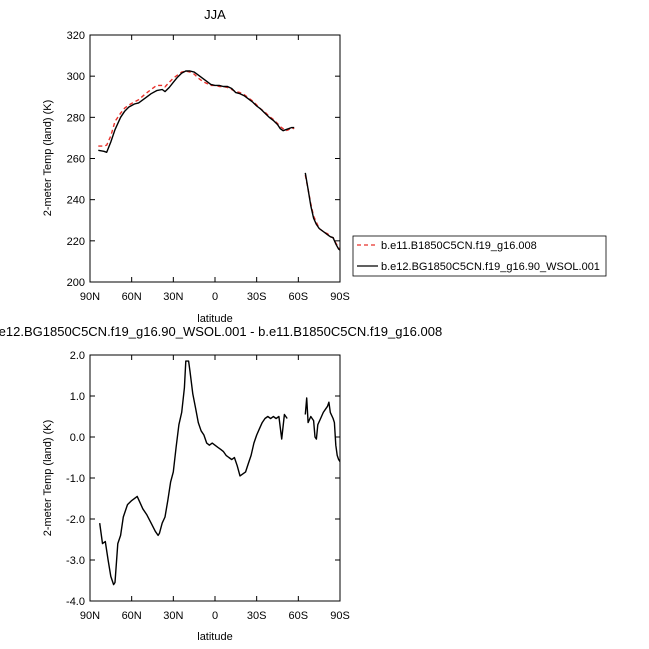 This screenshot has height=649, width=649. What do you see at coordinates (77, 356) in the screenshot?
I see `bottom-y-tick-label: 2.0` at bounding box center [77, 356].